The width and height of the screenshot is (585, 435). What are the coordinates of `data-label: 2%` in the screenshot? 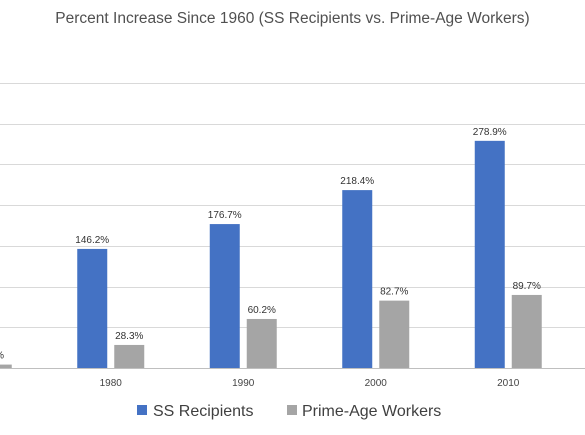 It's located at (2, 356).